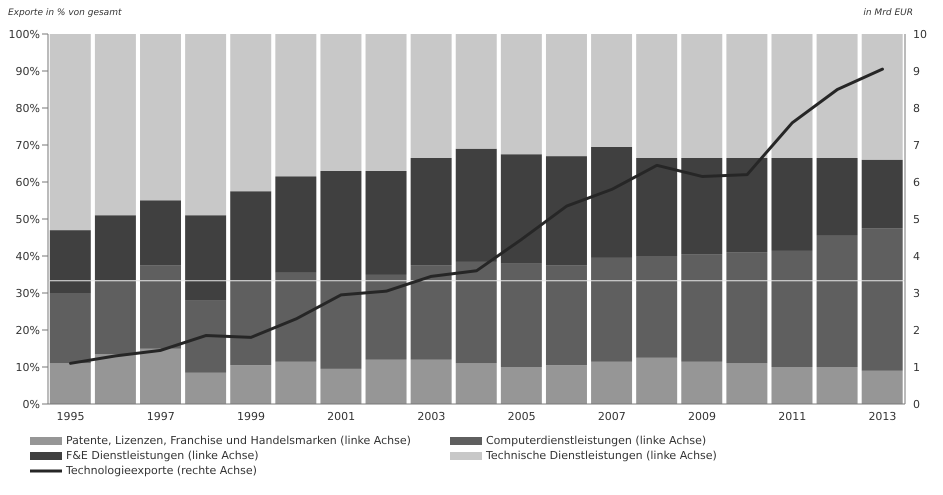 The width and height of the screenshot is (943, 495). I want to click on y-tick-label: 20%, so click(28, 330).